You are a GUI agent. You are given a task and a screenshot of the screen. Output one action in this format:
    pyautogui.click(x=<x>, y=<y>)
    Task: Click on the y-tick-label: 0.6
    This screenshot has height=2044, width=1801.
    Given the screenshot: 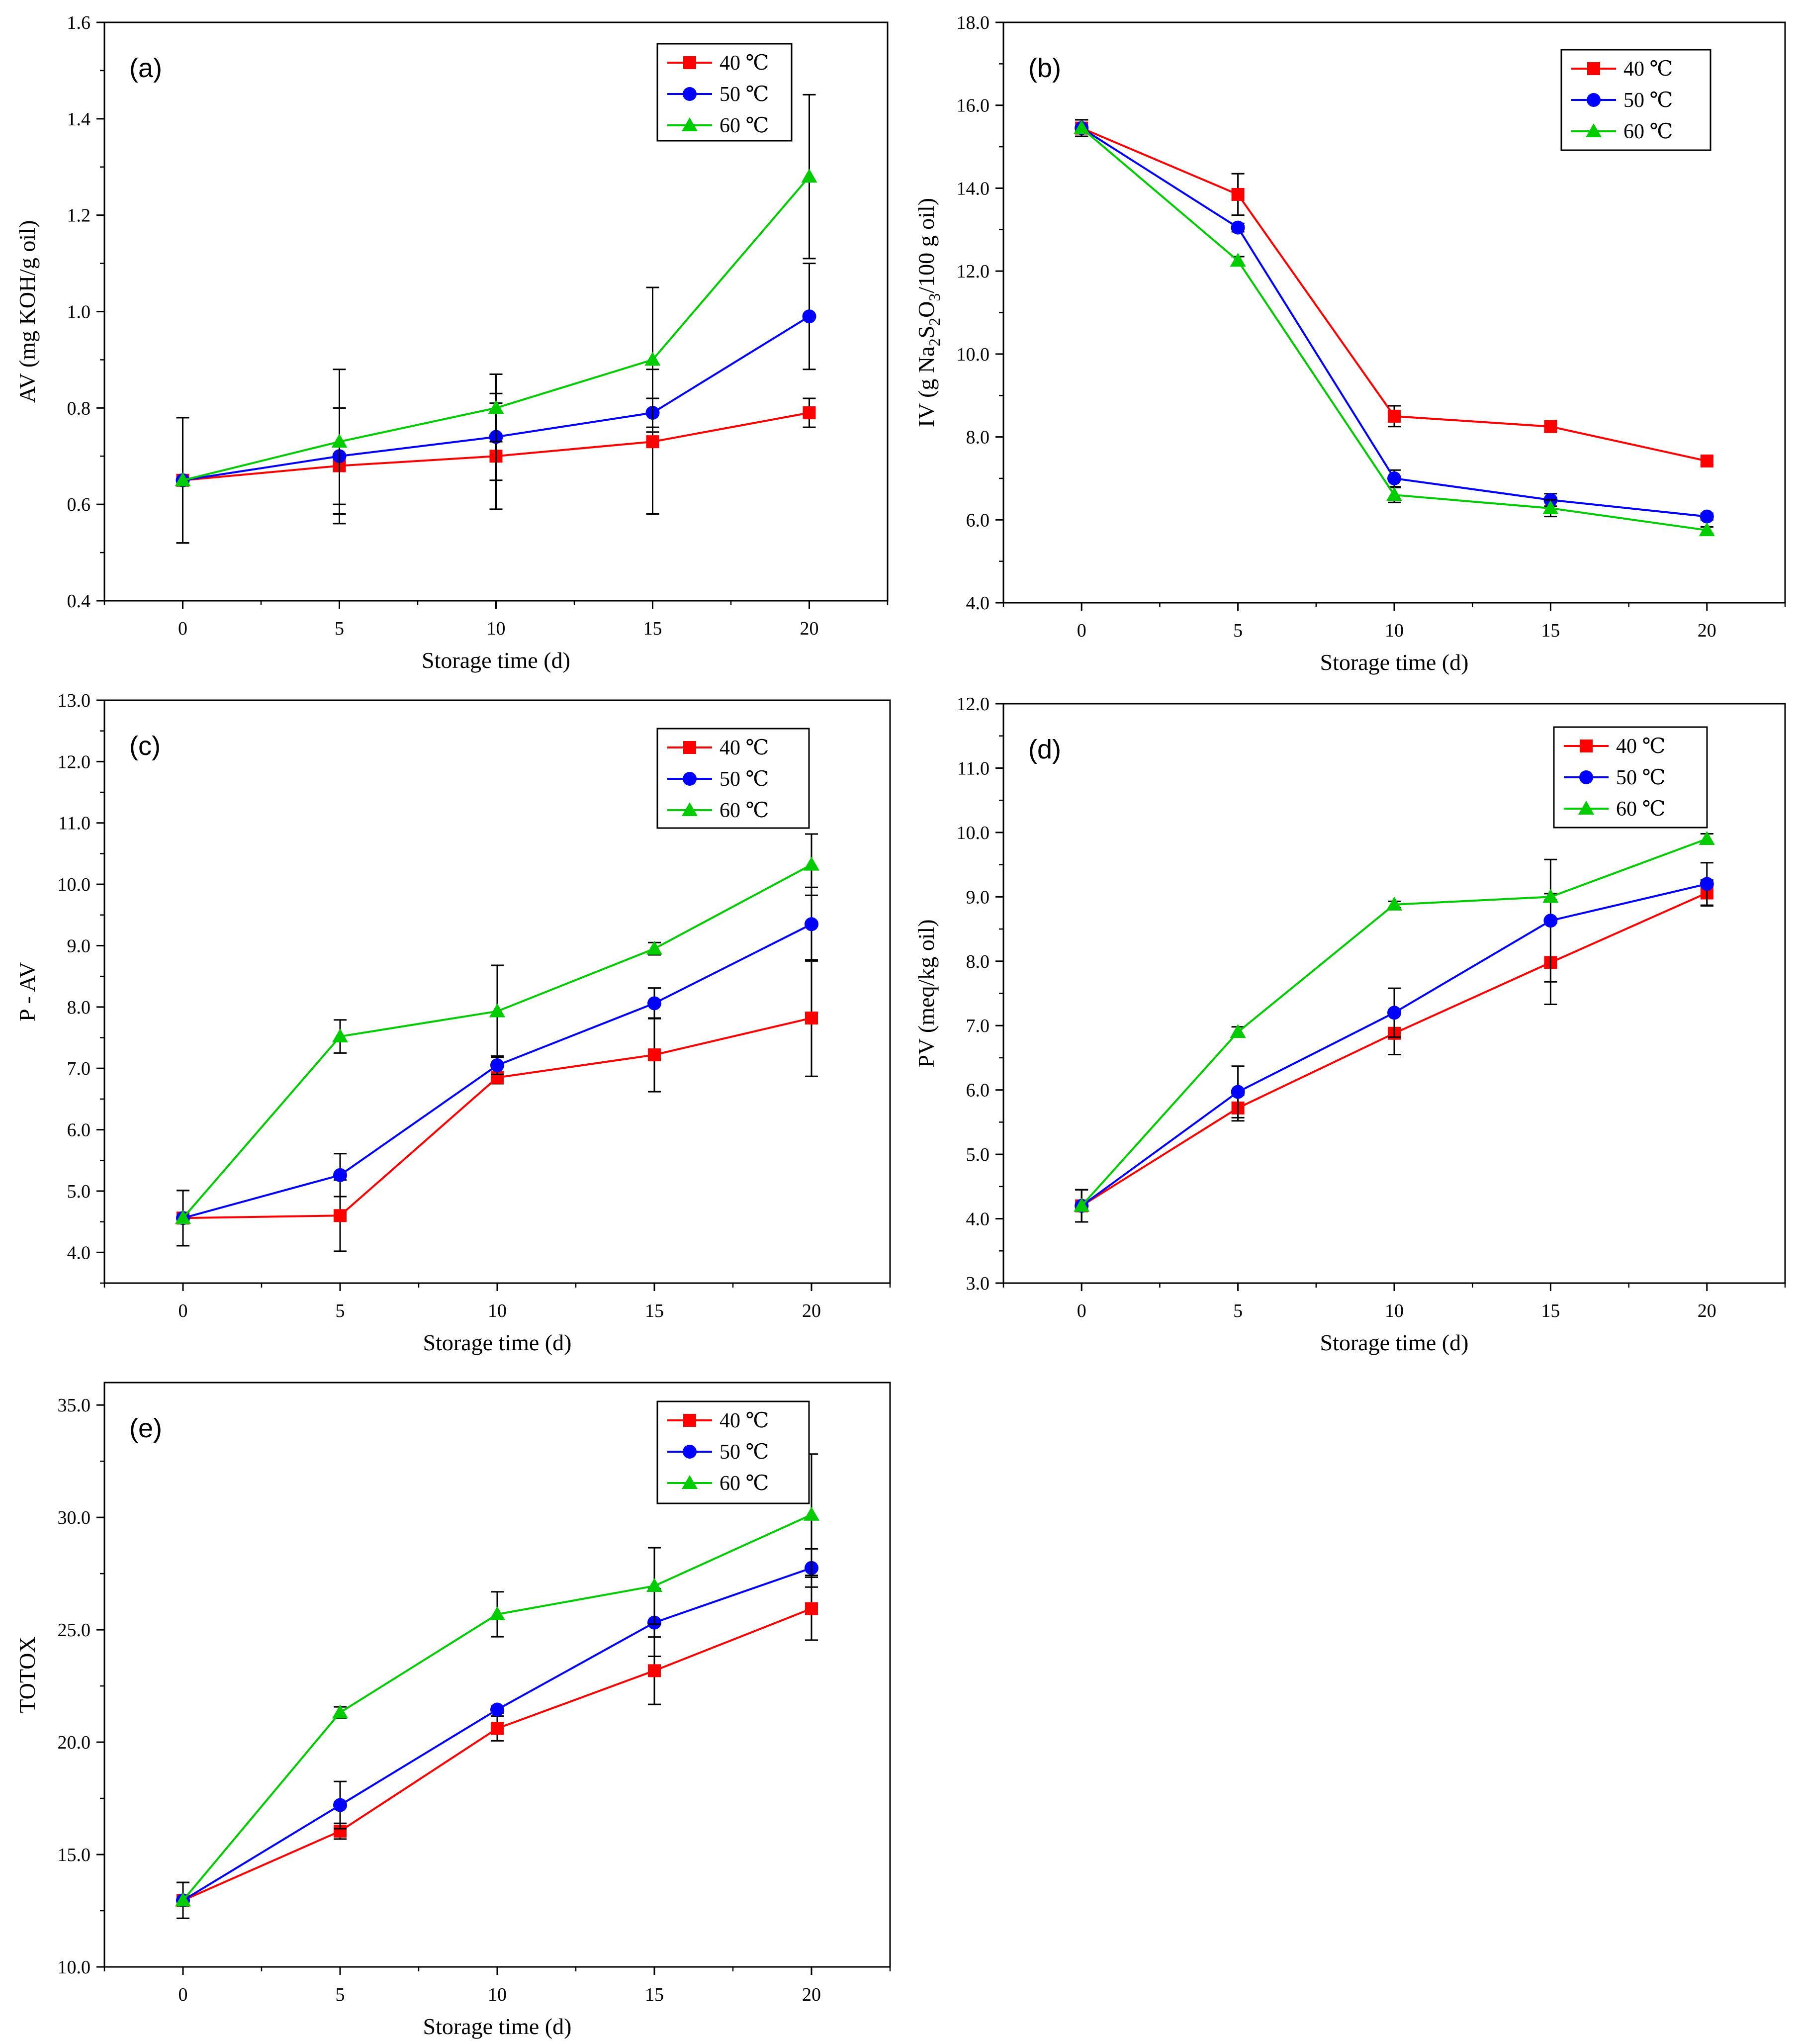 What is the action you would take?
    pyautogui.click(x=79, y=505)
    